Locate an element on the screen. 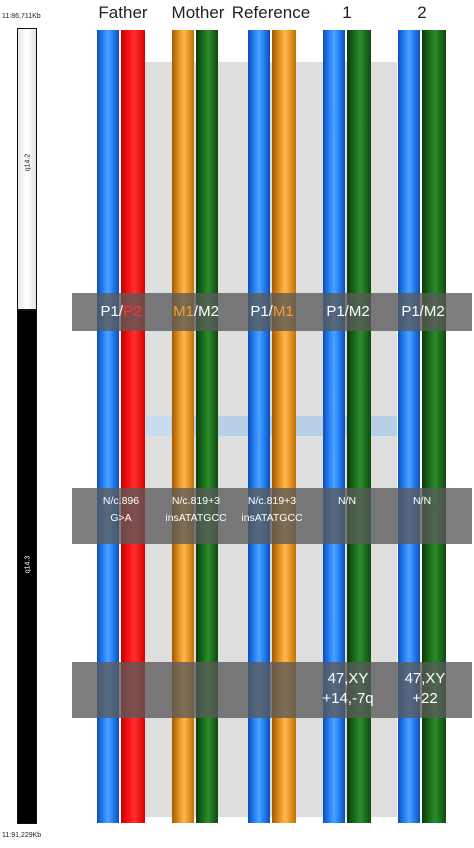 The height and width of the screenshot is (848, 474). sample1-haplotypes: P1/M2 is located at coordinates (348, 311).